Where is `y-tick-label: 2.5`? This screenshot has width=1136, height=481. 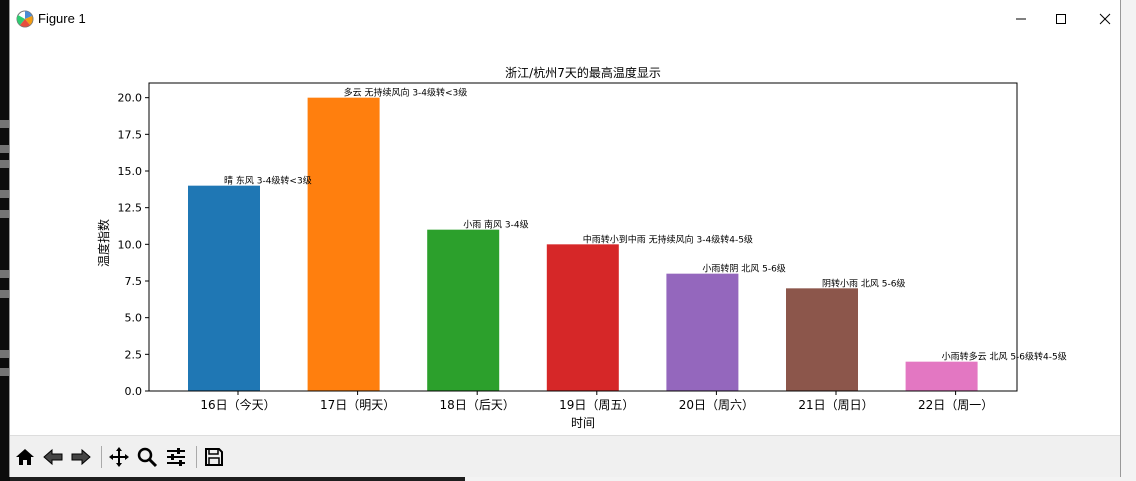 y-tick-label: 2.5 is located at coordinates (134, 354).